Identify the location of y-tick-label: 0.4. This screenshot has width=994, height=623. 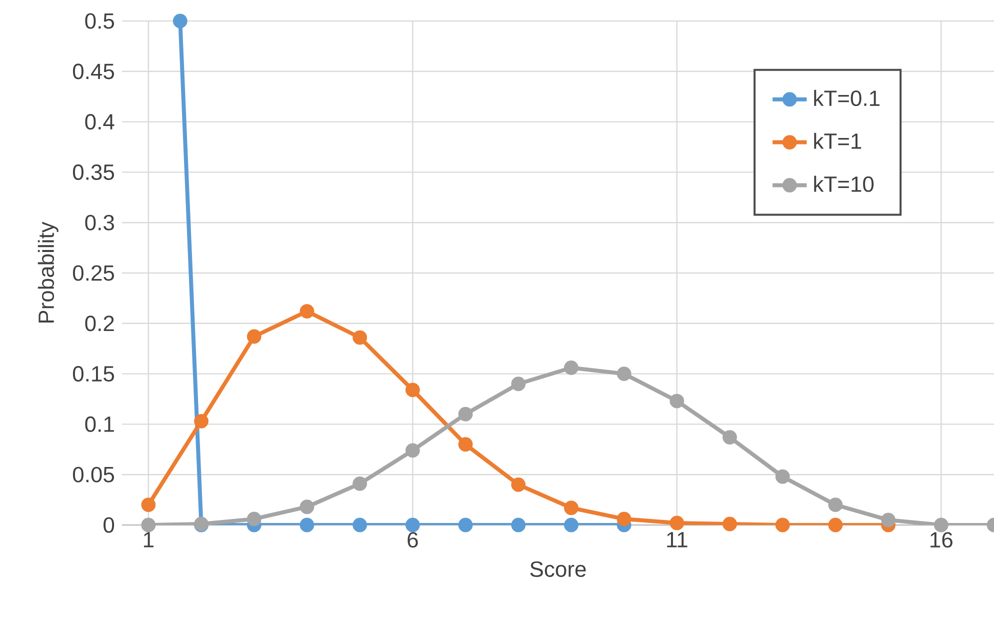
(99, 122).